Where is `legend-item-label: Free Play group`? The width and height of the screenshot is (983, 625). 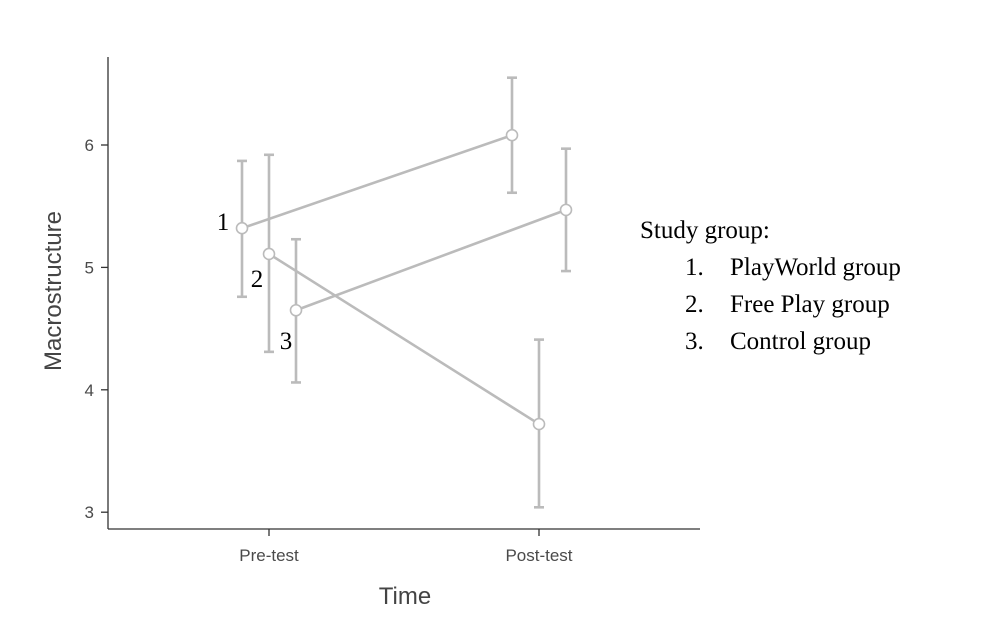
legend-item-label: Free Play group is located at coordinates (810, 304).